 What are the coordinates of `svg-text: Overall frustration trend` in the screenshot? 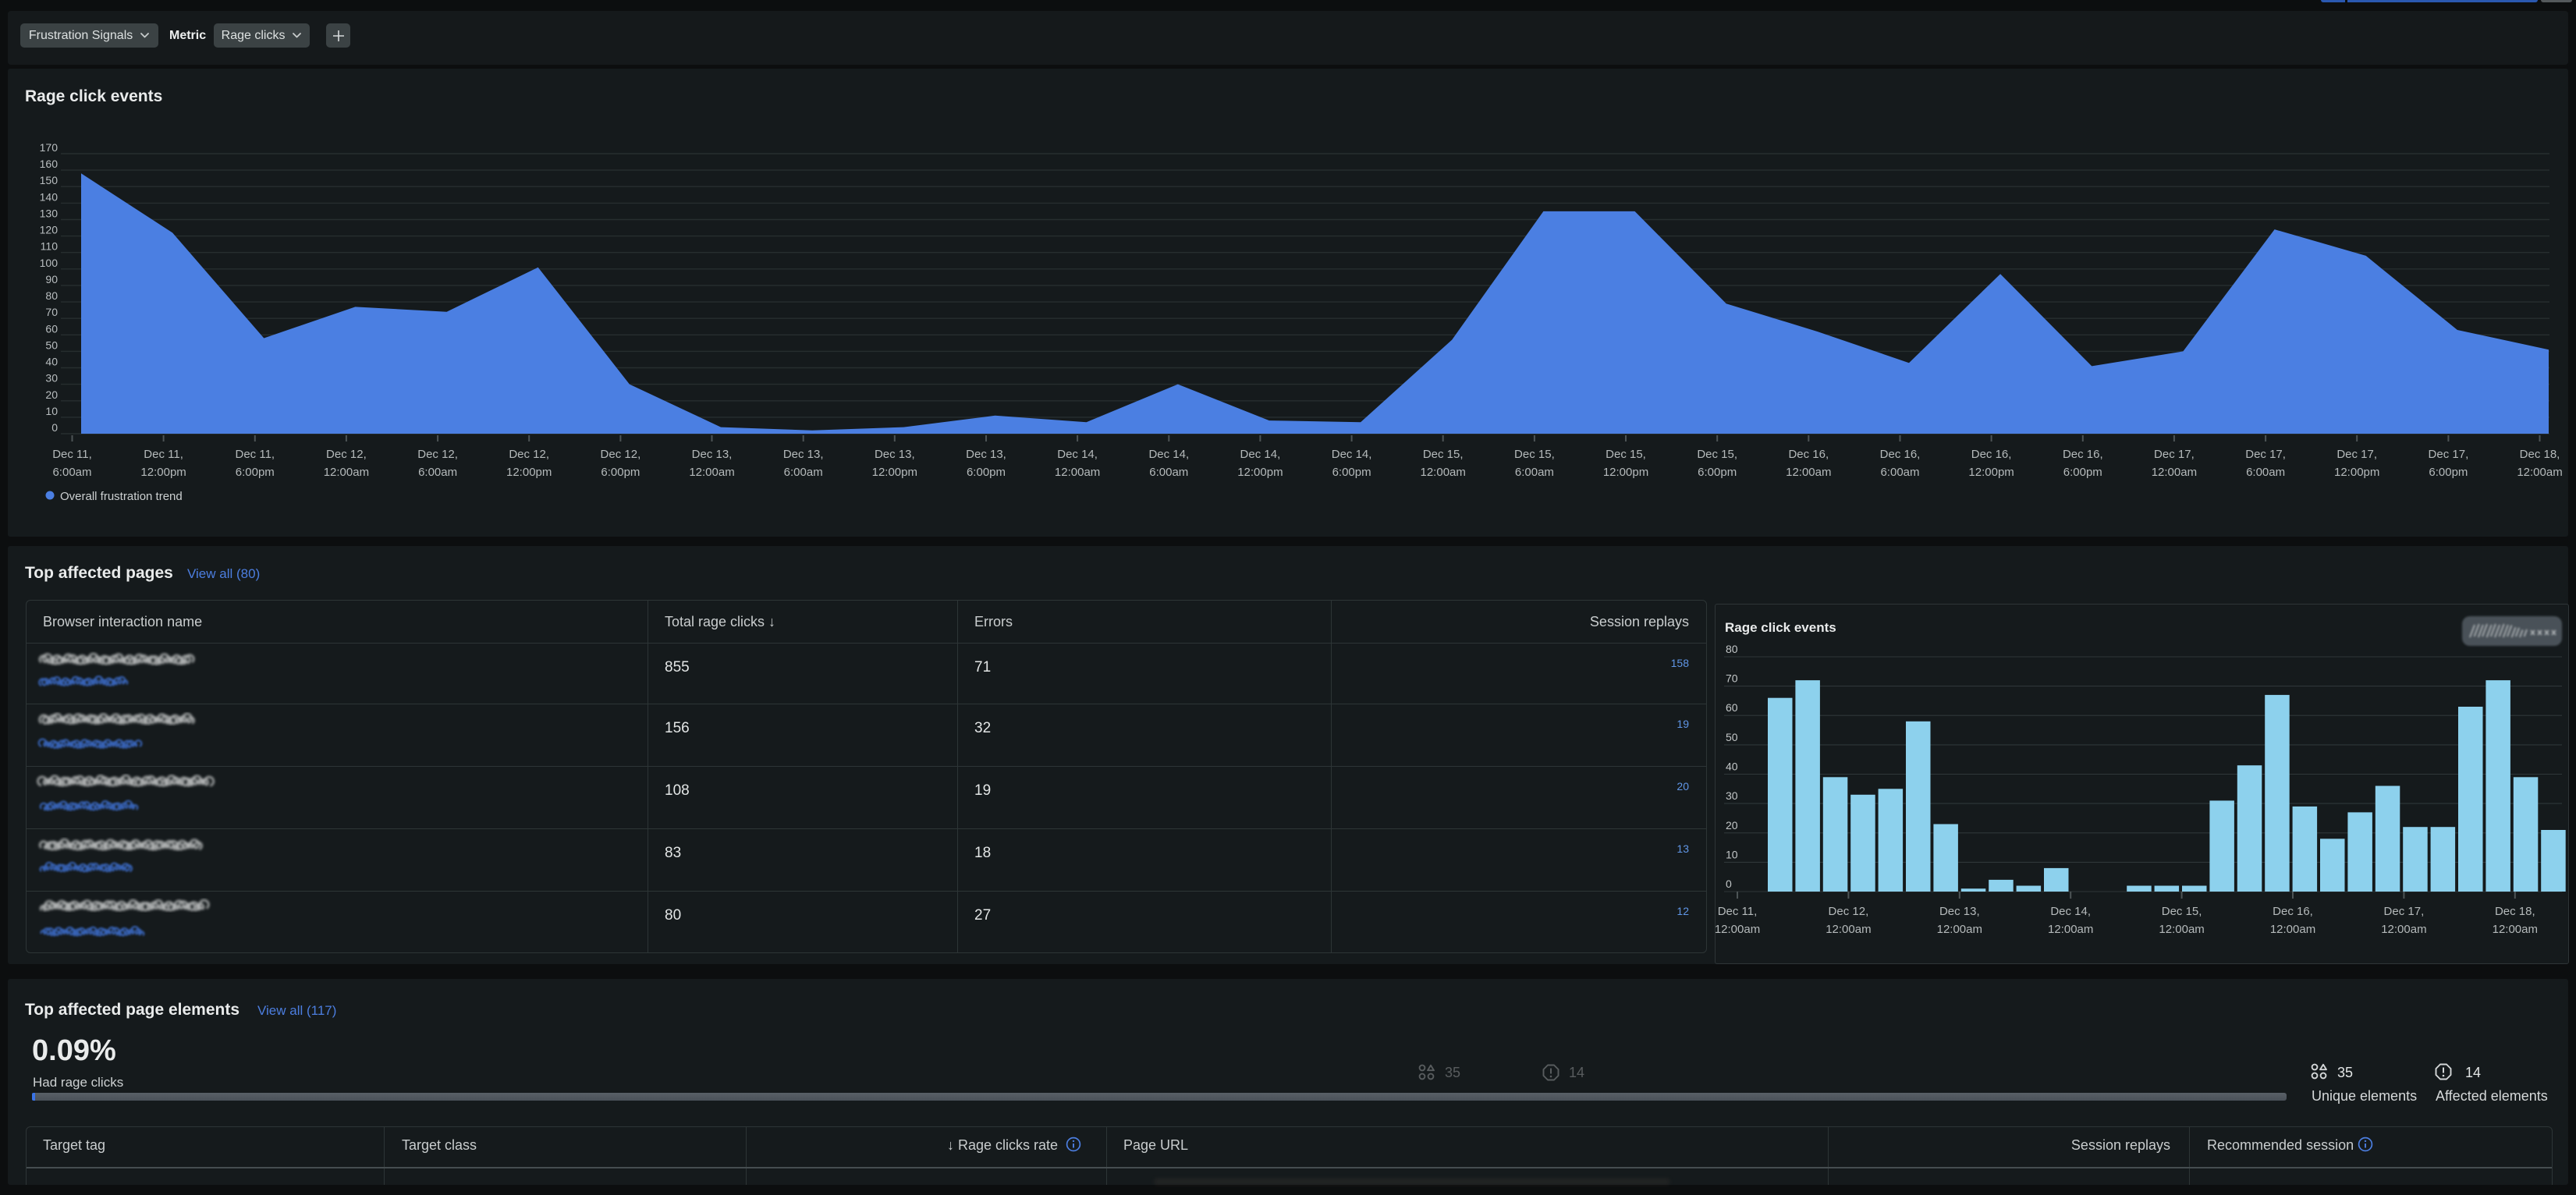 It's located at (121, 496).